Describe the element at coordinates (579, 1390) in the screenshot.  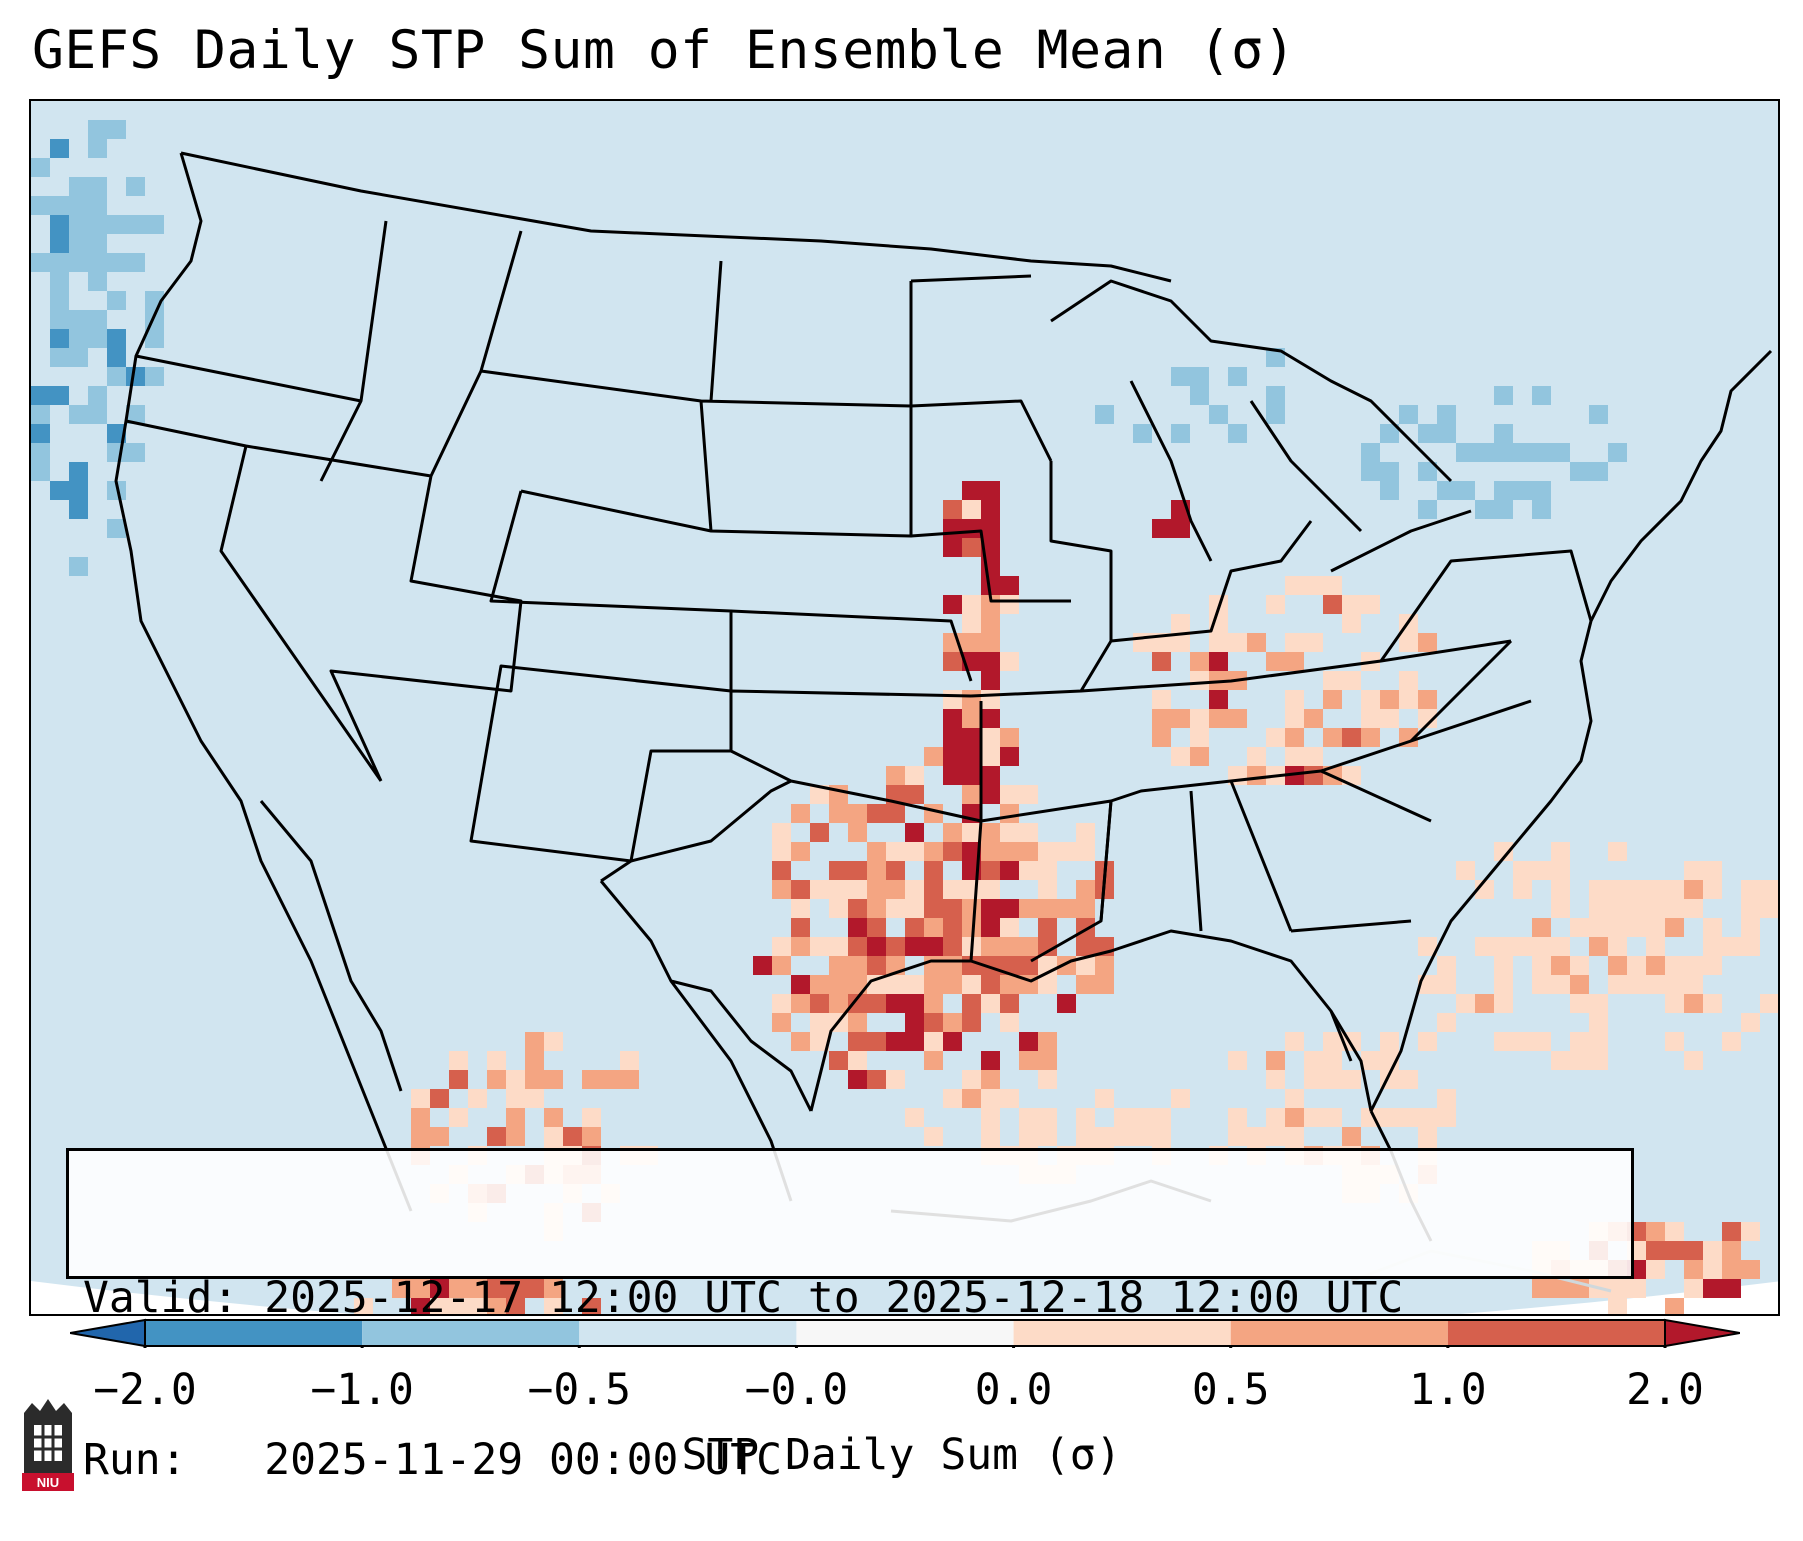
I see `colorbar-tick-label: −0.5` at that location.